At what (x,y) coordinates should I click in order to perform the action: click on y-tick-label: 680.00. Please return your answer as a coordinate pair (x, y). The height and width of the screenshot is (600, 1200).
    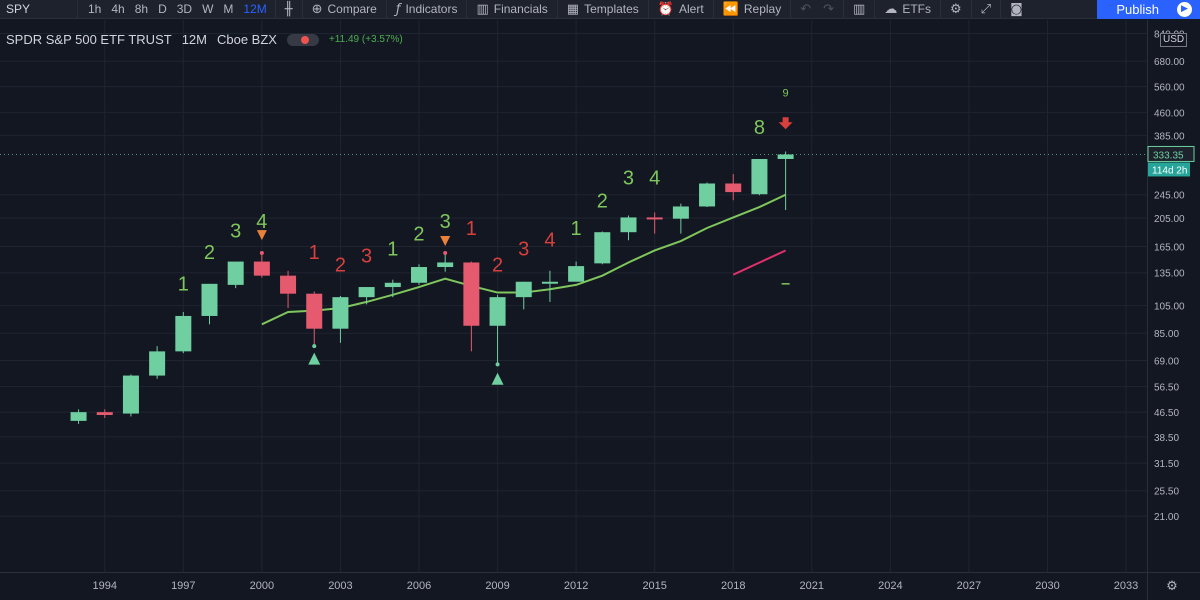
    Looking at the image, I should click on (1169, 62).